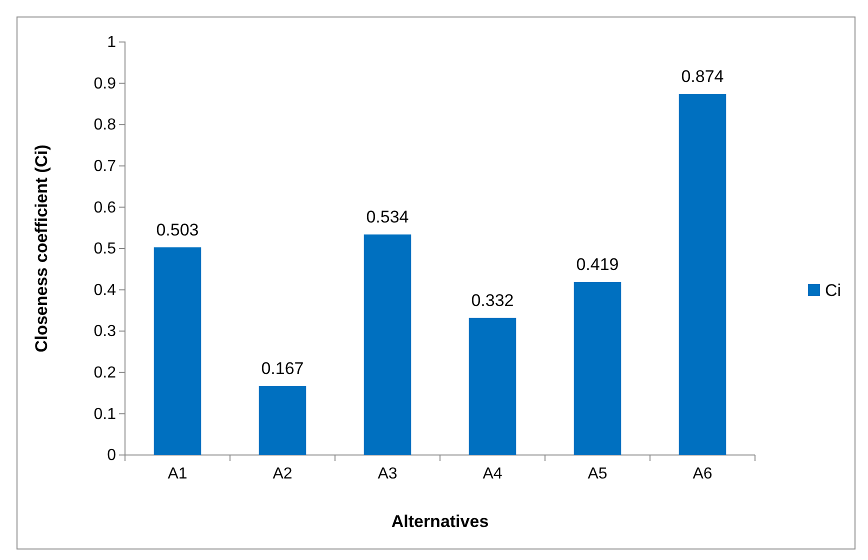 This screenshot has height=560, width=868. What do you see at coordinates (492, 300) in the screenshot?
I see `data-label: 0.332` at bounding box center [492, 300].